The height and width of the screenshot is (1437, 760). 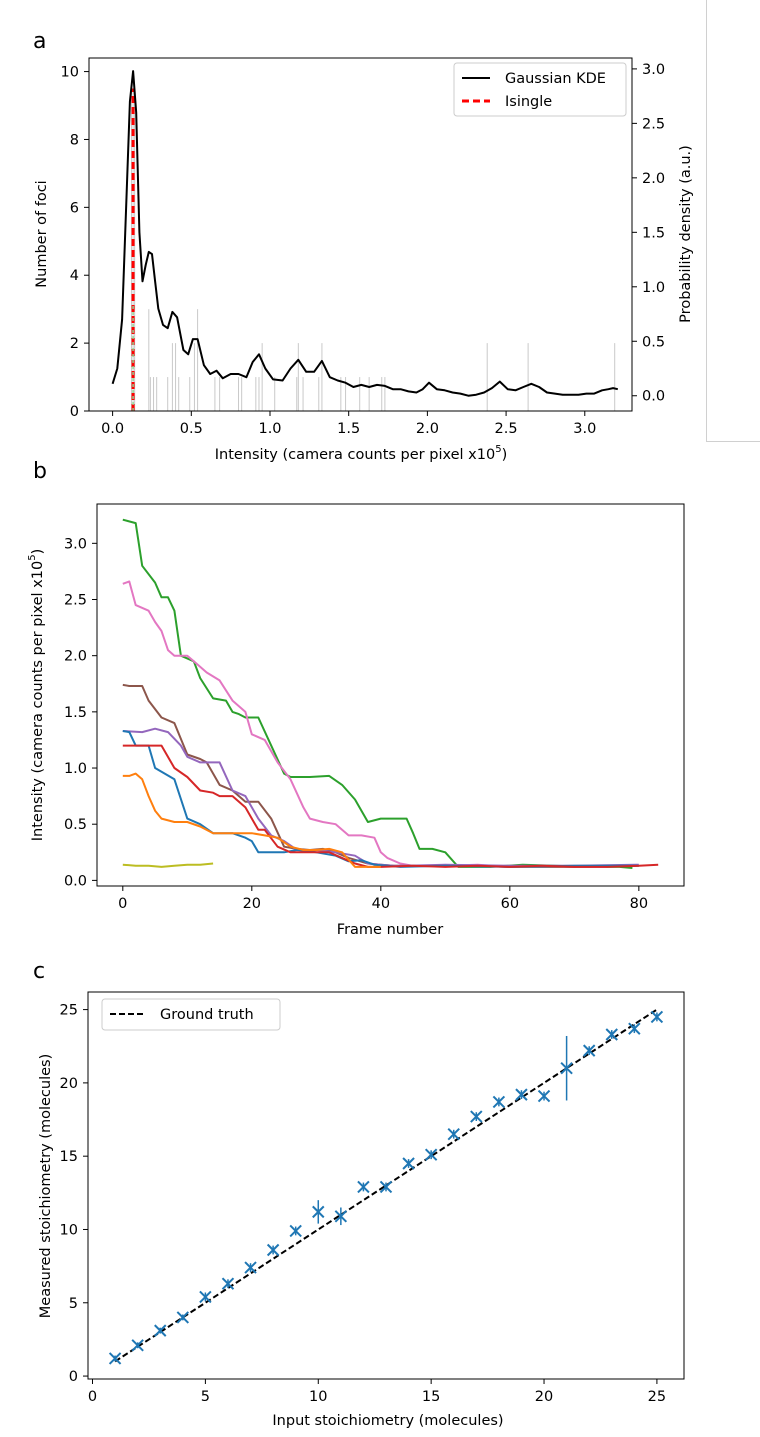 I want to click on y-tick-right-label: 0.0, so click(x=653, y=397).